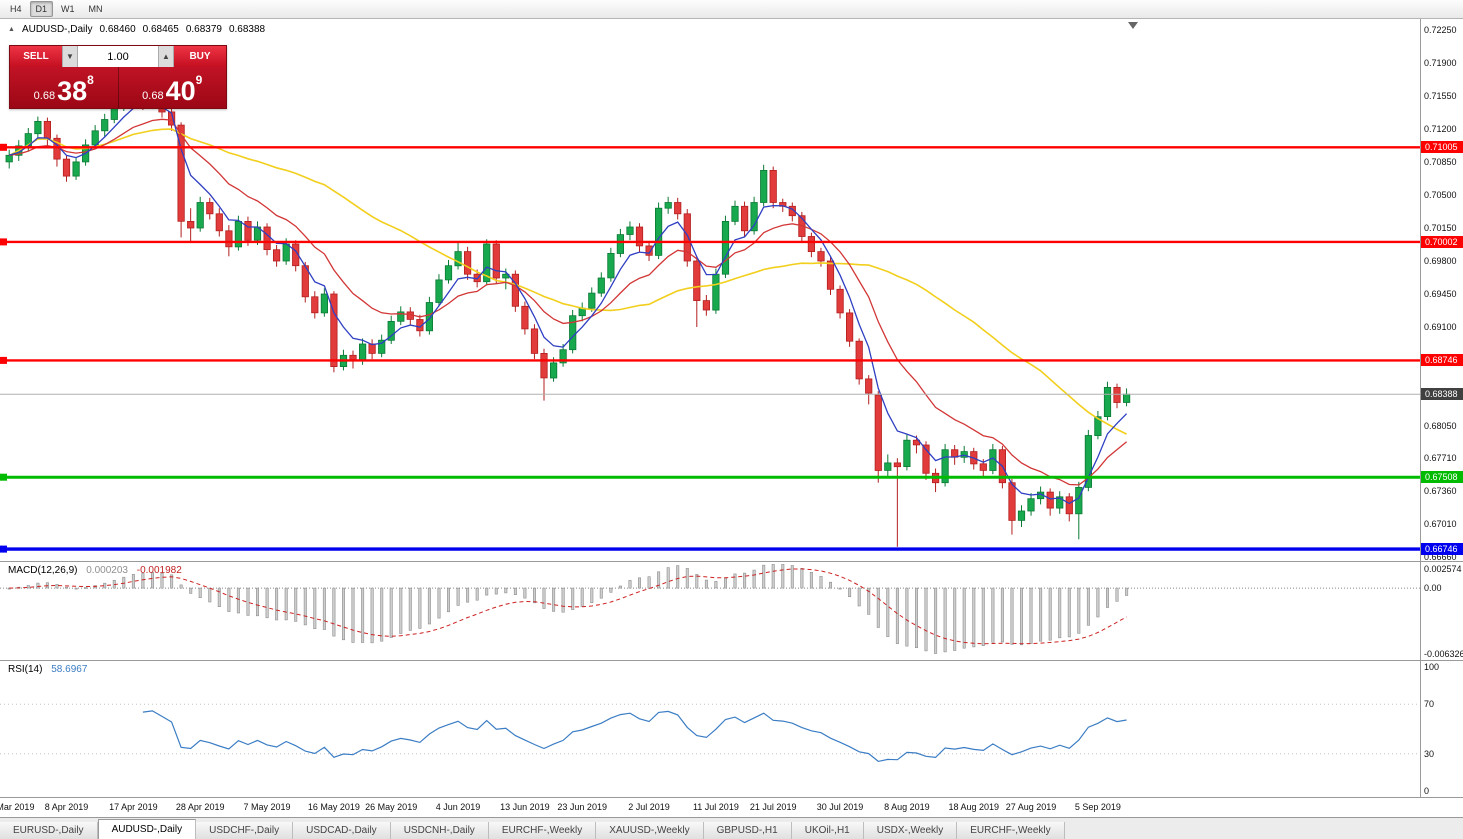  What do you see at coordinates (974, 807) in the screenshot?
I see `date-axis-label: 18 Aug 2019` at bounding box center [974, 807].